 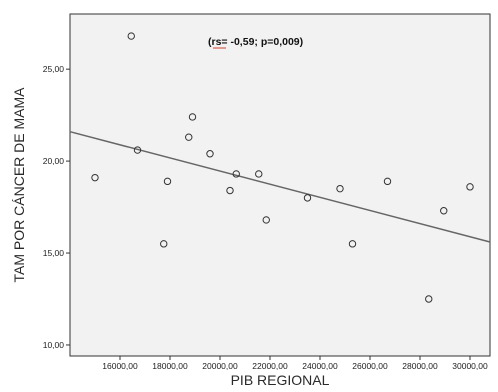 What do you see at coordinates (370, 366) in the screenshot?
I see `x-tick-label: 26000,00` at bounding box center [370, 366].